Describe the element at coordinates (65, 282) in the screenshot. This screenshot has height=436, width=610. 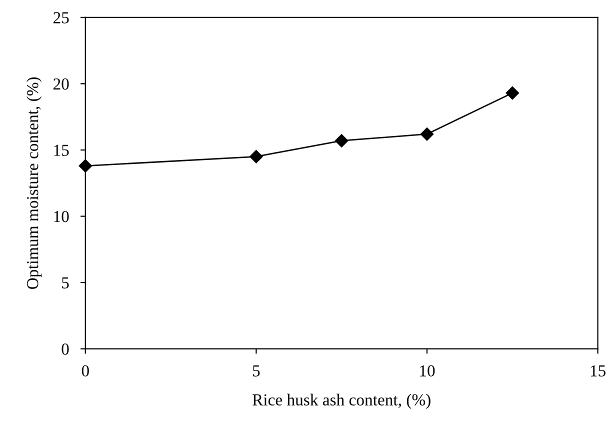
I see `y-tick-label: 5` at that location.